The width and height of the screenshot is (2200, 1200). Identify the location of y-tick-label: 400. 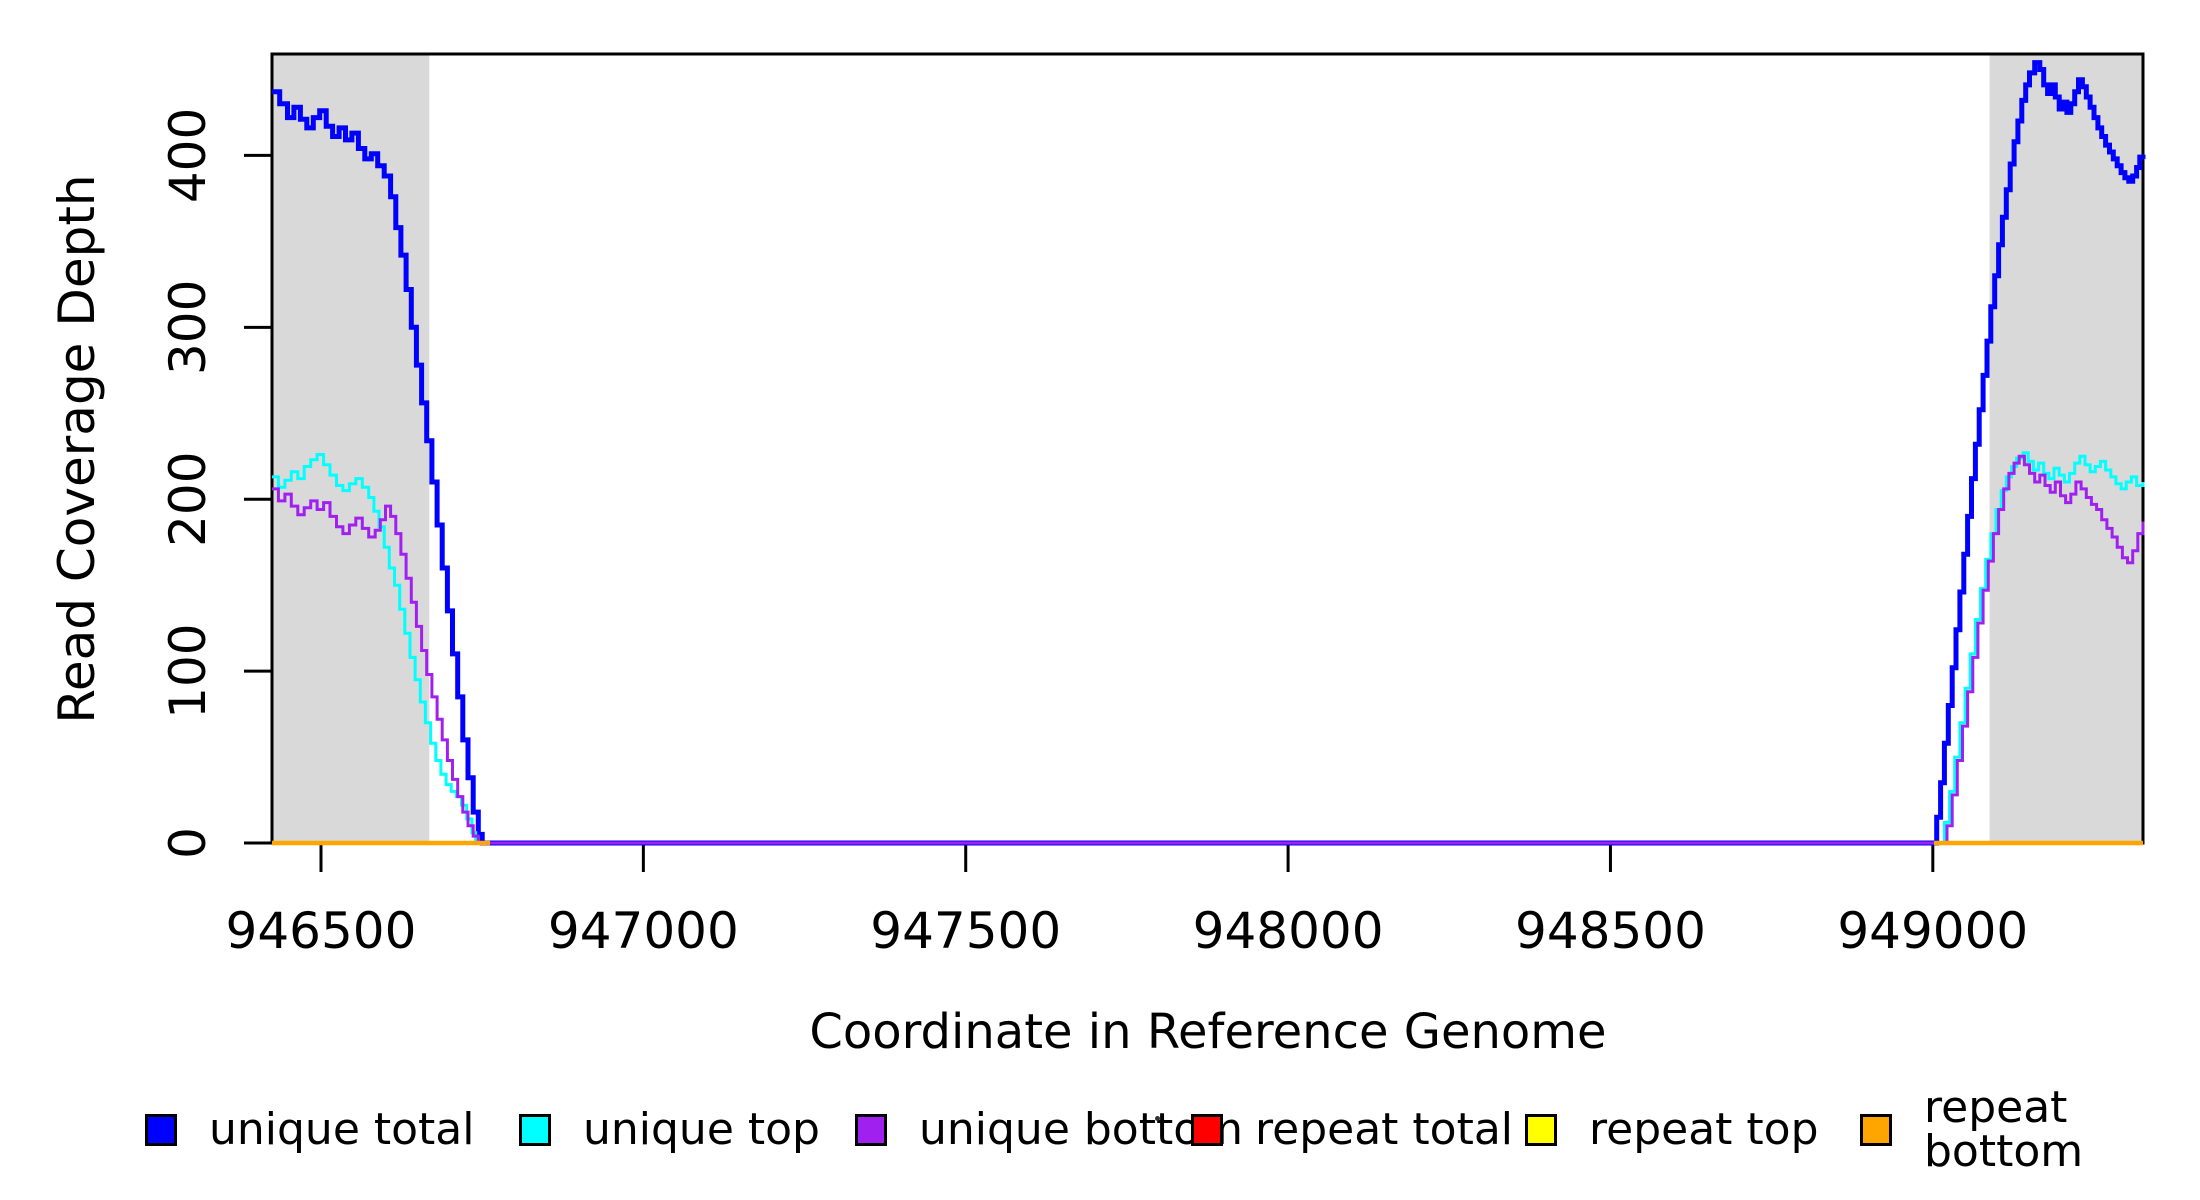
(188, 155).